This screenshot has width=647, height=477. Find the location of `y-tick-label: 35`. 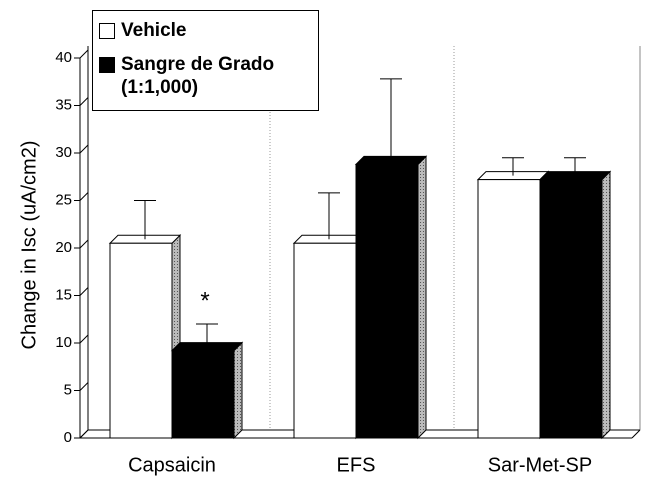

y-tick-label: 35 is located at coordinates (63, 104).